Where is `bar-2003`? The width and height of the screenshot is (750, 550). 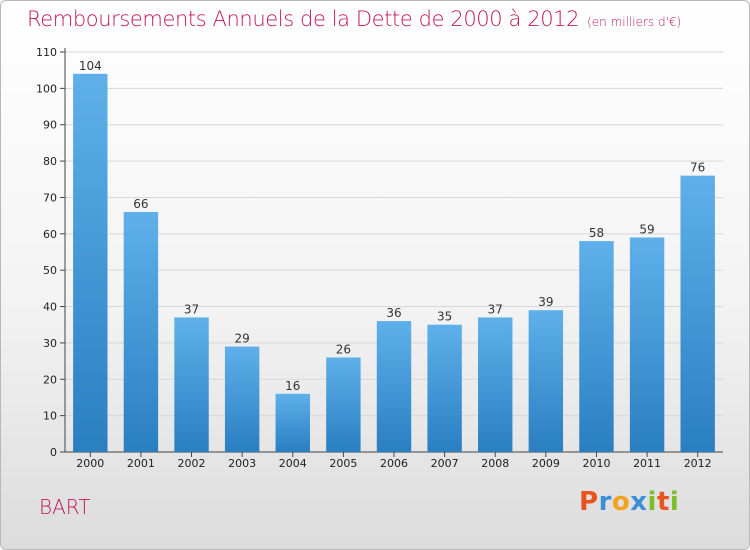 bar-2003 is located at coordinates (242, 399).